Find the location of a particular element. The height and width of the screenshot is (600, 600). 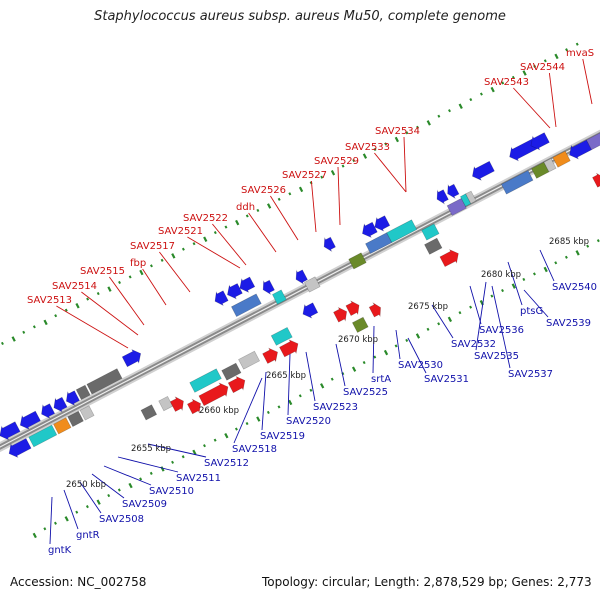

bottom-gene-label: SAV2530 is located at coordinates (420, 365).